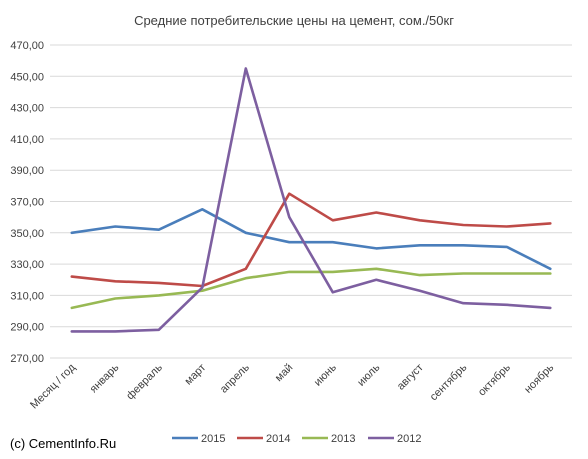 The image size is (588, 459). Describe the element at coordinates (409, 439) in the screenshot. I see `legend-label-2012: 2012` at that location.